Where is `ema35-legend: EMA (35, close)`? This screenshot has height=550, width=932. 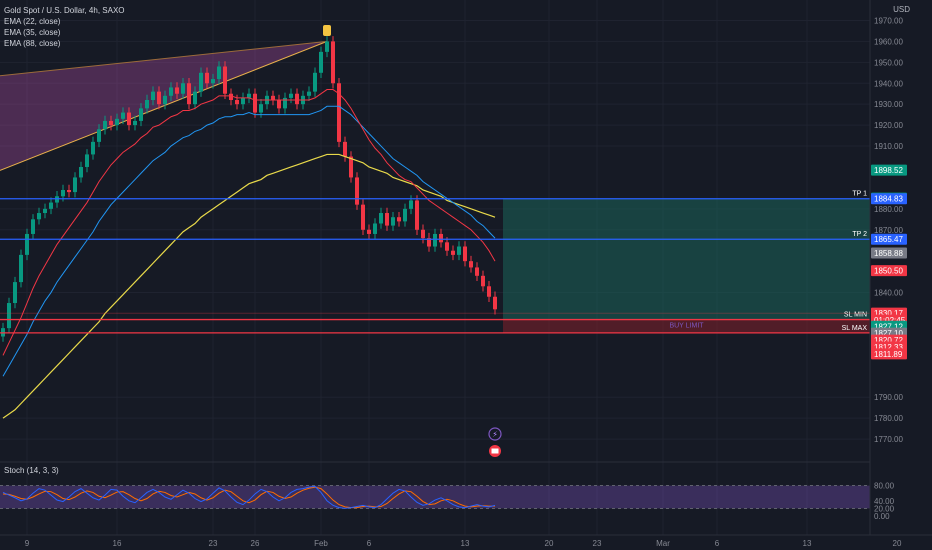
ema35-legend: EMA (35, close) is located at coordinates (32, 32).